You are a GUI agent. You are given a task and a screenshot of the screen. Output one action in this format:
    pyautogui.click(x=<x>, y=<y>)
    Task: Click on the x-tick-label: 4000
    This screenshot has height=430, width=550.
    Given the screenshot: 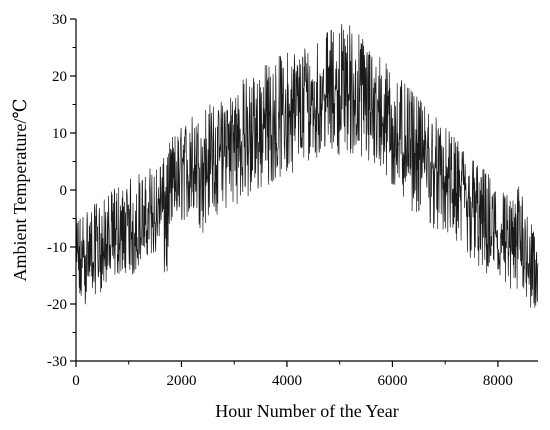 What is the action you would take?
    pyautogui.click(x=287, y=381)
    